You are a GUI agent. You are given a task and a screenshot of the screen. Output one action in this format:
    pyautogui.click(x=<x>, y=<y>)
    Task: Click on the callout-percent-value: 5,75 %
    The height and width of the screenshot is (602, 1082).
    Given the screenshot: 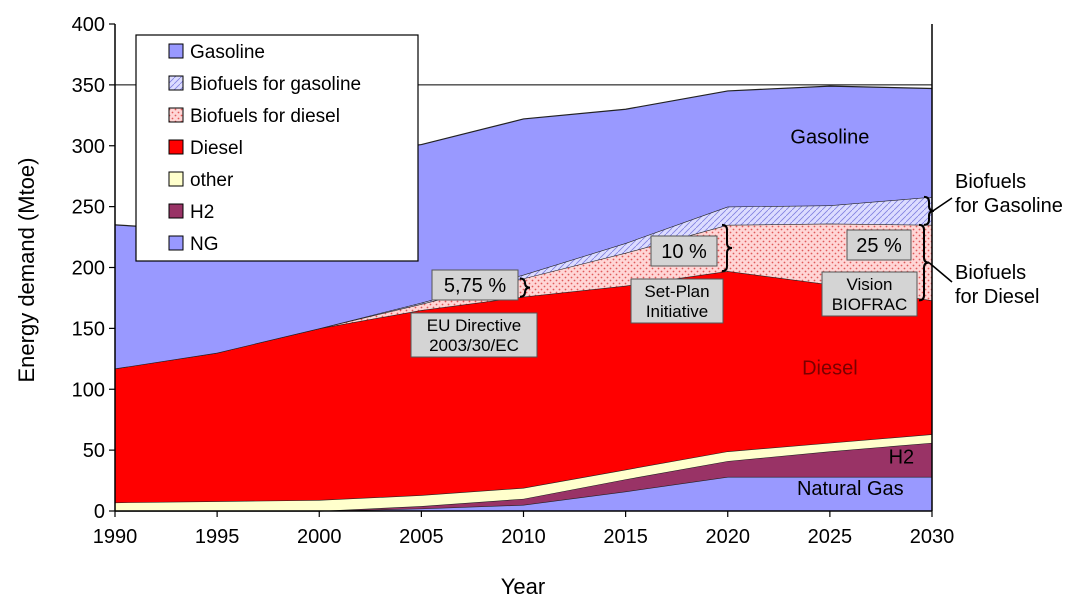 What is the action you would take?
    pyautogui.click(x=475, y=286)
    